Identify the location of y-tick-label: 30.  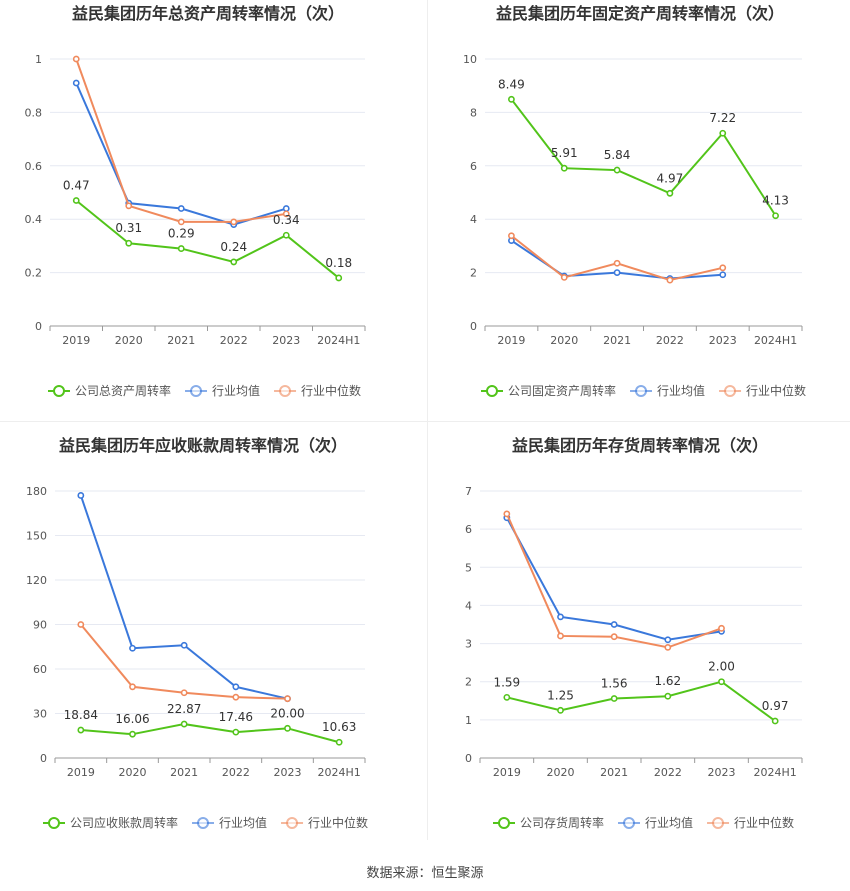
(40, 714).